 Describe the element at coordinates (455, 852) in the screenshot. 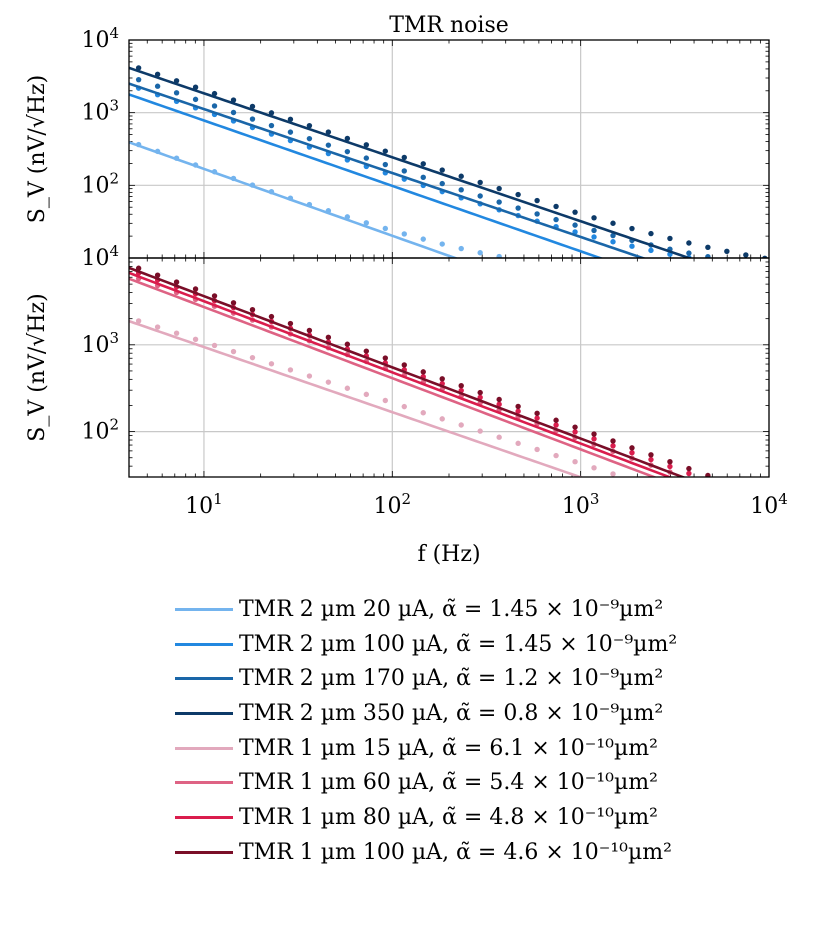

I see `legend-label: TMR 1 µm 100 µA, α̃ = 4.6 × 10⁻¹⁰µm²` at that location.